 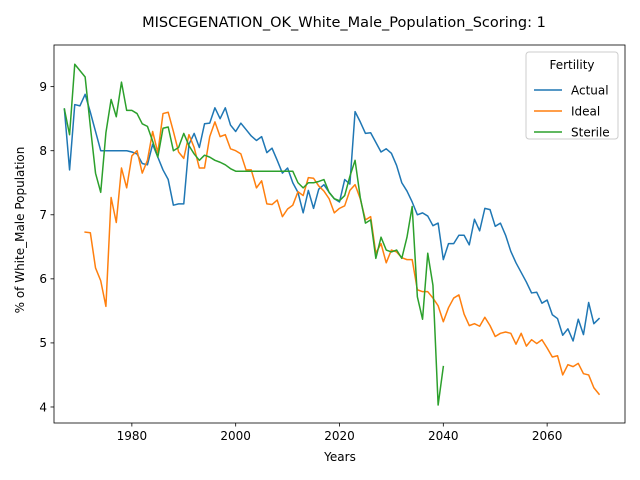 I want to click on y-tick-label: 7, so click(x=43, y=215).